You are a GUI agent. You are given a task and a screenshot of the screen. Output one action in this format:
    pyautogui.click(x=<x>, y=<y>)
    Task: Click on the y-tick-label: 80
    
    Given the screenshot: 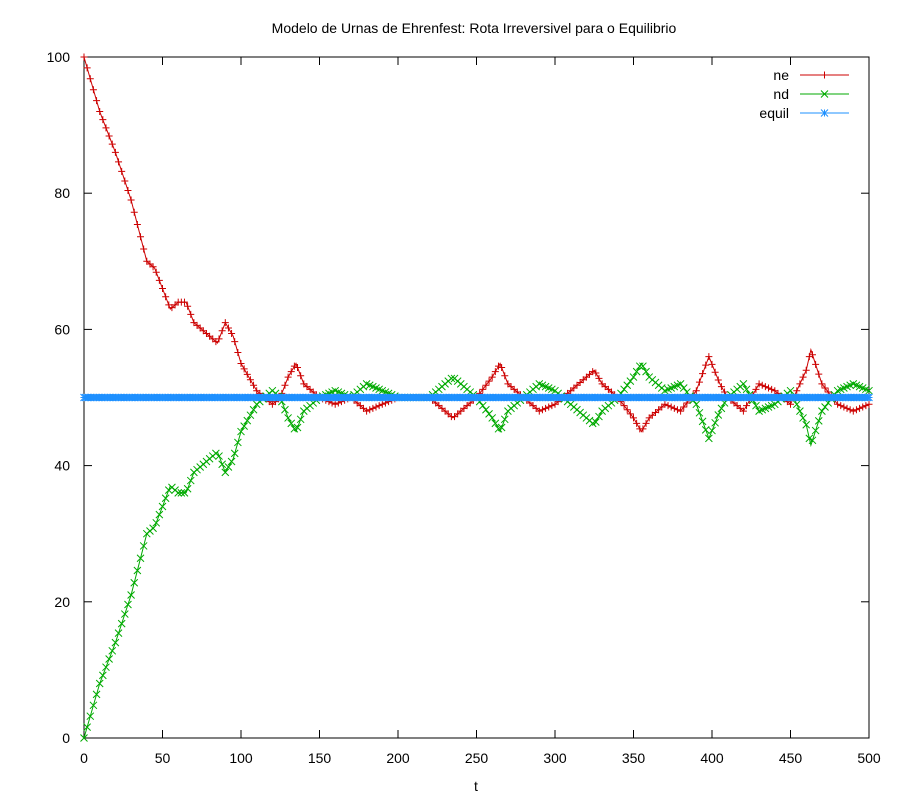 What is the action you would take?
    pyautogui.click(x=62, y=193)
    